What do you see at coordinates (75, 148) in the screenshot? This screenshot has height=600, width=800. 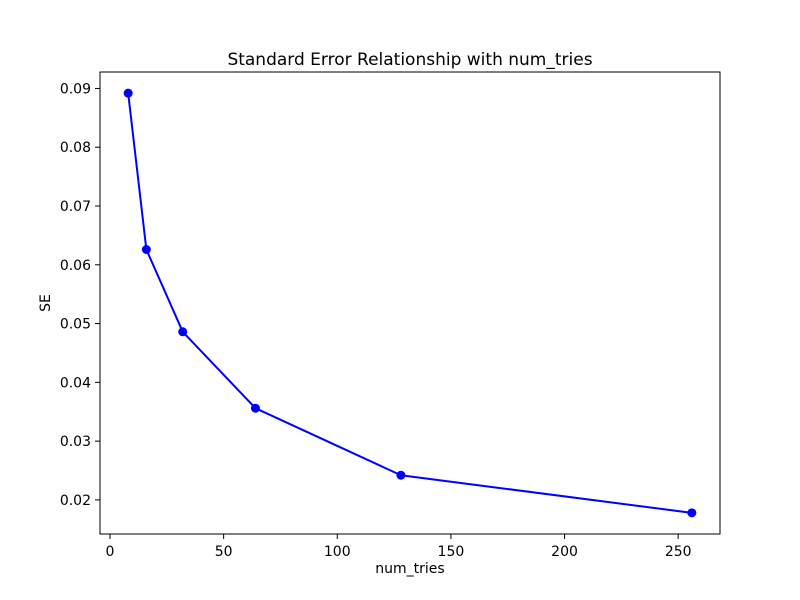 I see `y-tick-label: 0.08` at bounding box center [75, 148].